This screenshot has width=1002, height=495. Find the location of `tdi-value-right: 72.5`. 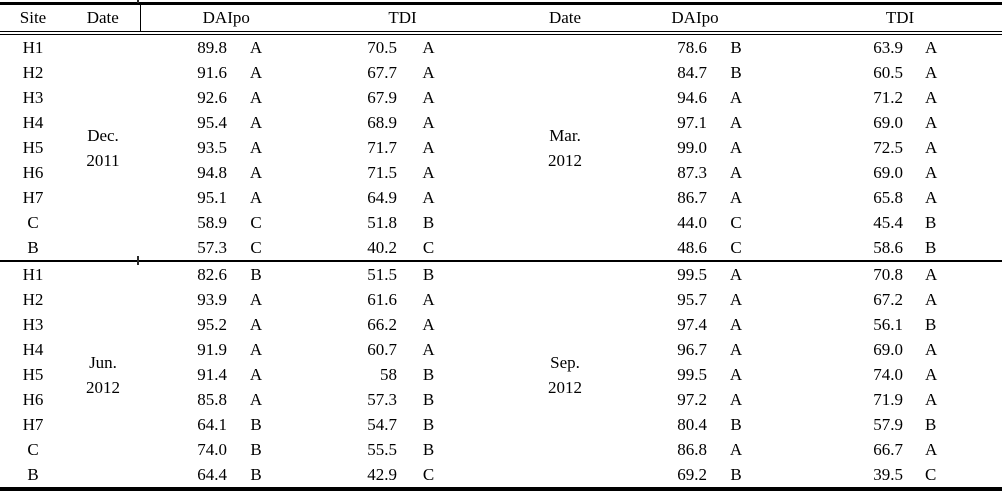

tdi-value-right: 72.5 is located at coordinates (888, 147).